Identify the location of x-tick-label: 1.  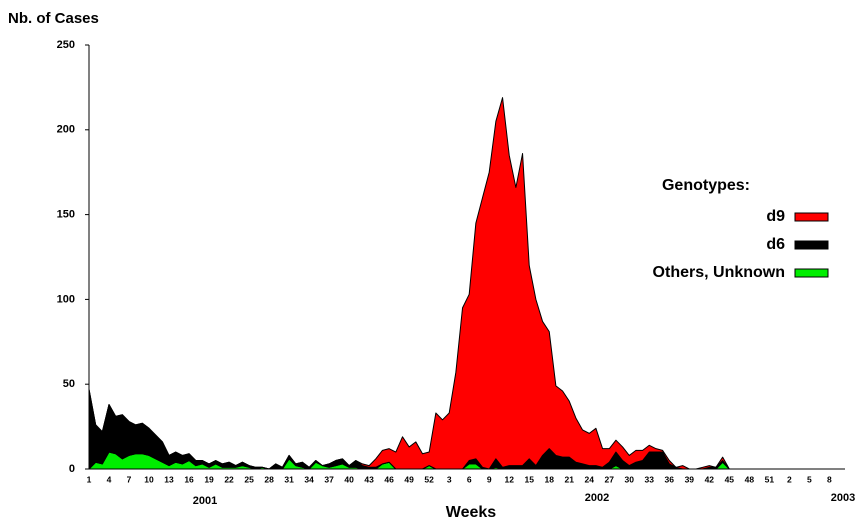
(89, 479).